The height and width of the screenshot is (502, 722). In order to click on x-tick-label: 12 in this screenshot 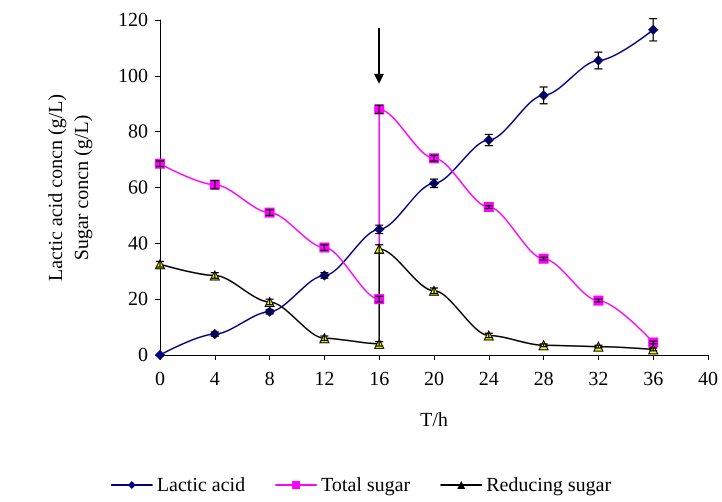, I will do `click(324, 379)`.